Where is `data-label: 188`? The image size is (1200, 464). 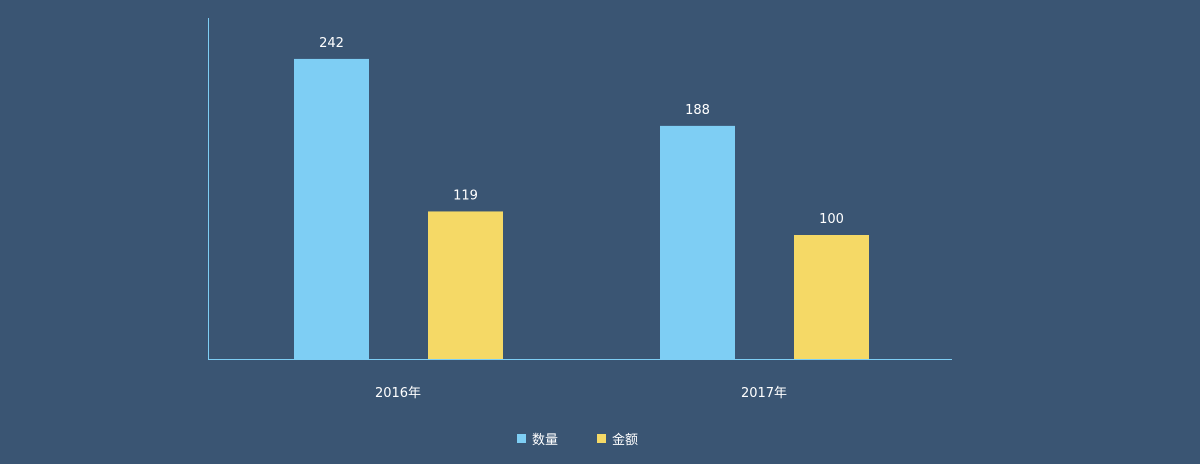
data-label: 188 is located at coordinates (697, 110).